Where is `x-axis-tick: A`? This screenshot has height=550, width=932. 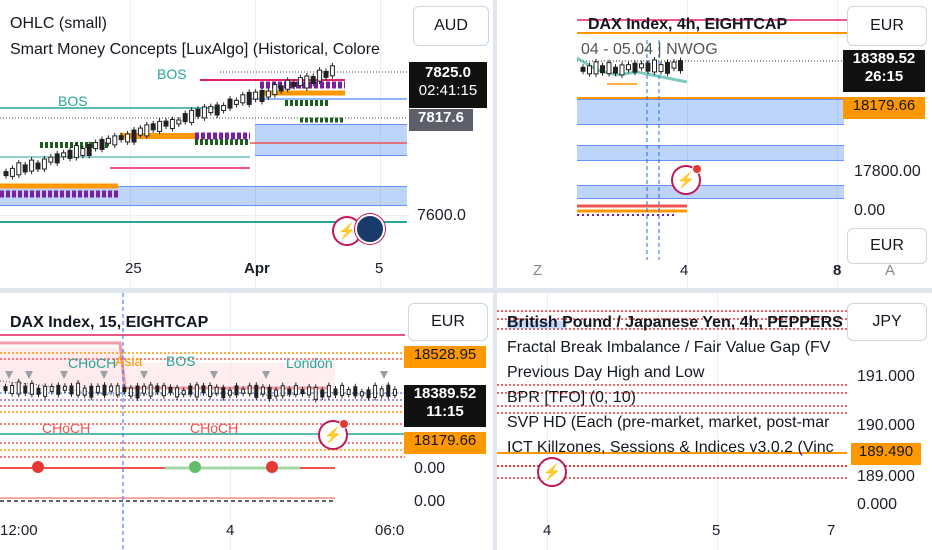 x-axis-tick: A is located at coordinates (890, 270).